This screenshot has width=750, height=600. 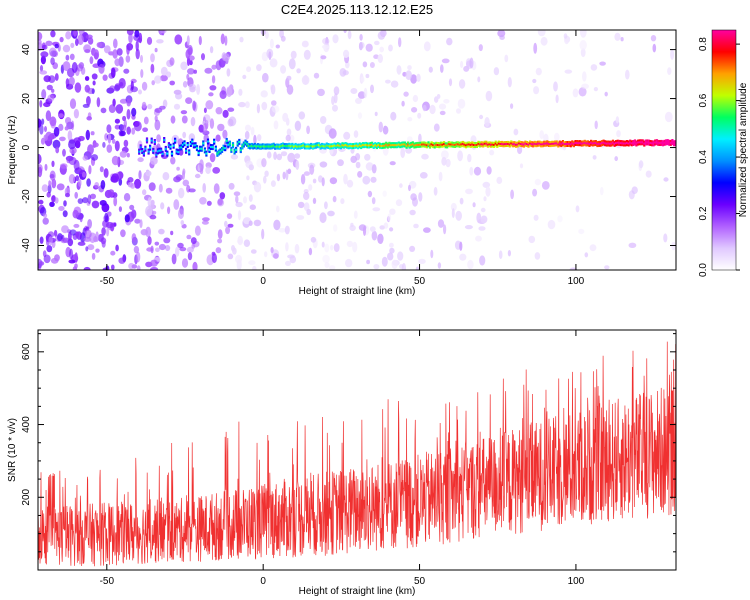 What do you see at coordinates (357, 9) in the screenshot?
I see `figure-title: C2E4.2025.113.12.12.E25` at bounding box center [357, 9].